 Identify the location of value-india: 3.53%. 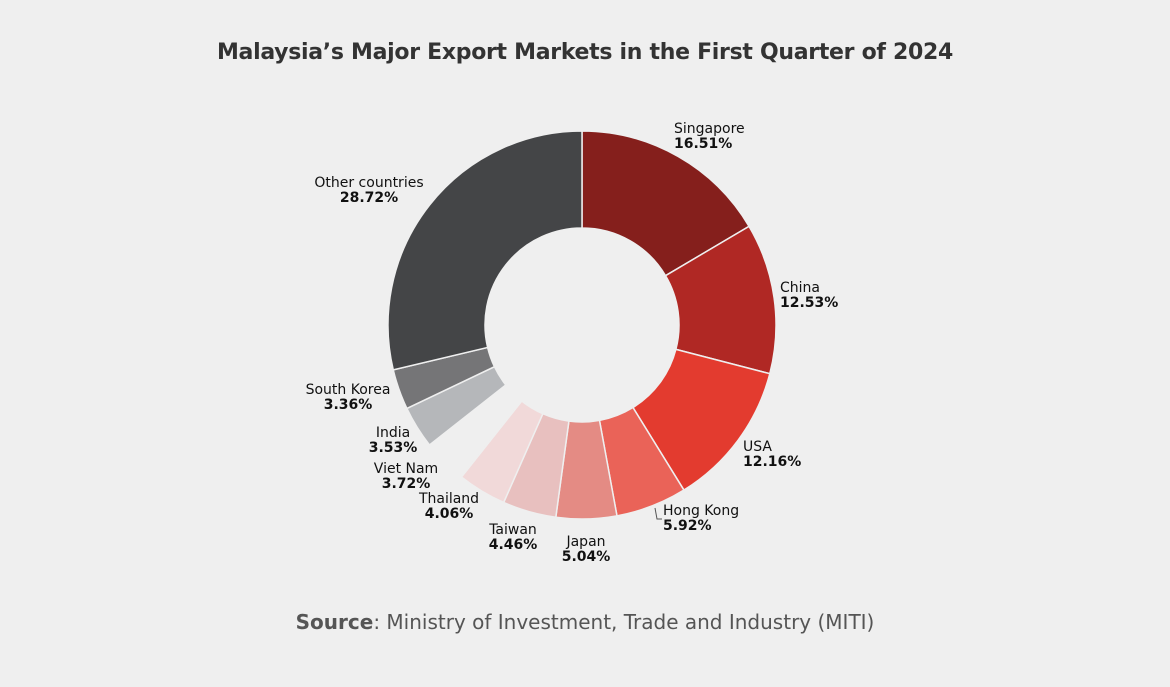
(393, 448).